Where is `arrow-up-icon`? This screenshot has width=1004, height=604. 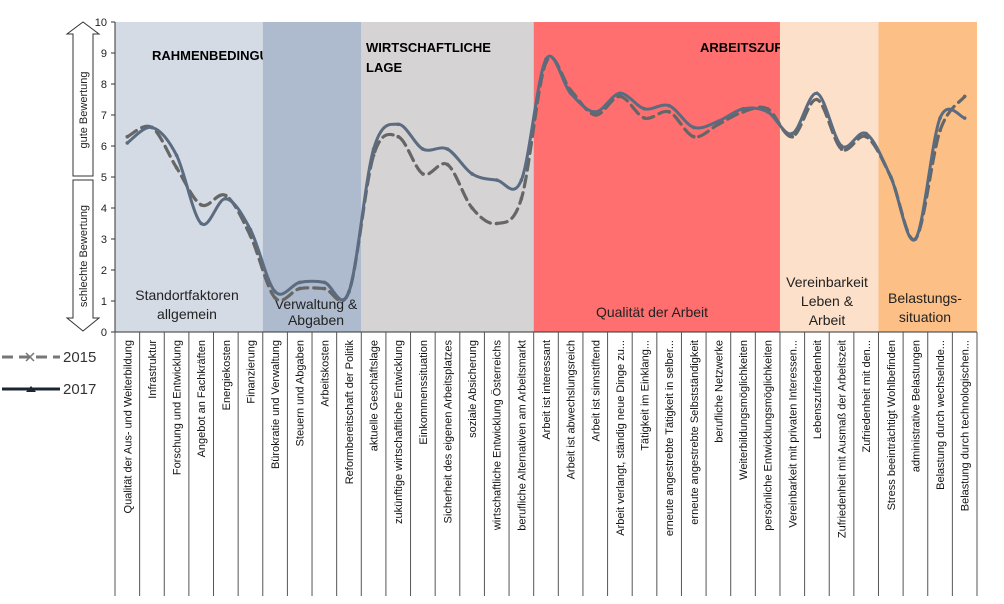
arrow-up-icon is located at coordinates (83, 99).